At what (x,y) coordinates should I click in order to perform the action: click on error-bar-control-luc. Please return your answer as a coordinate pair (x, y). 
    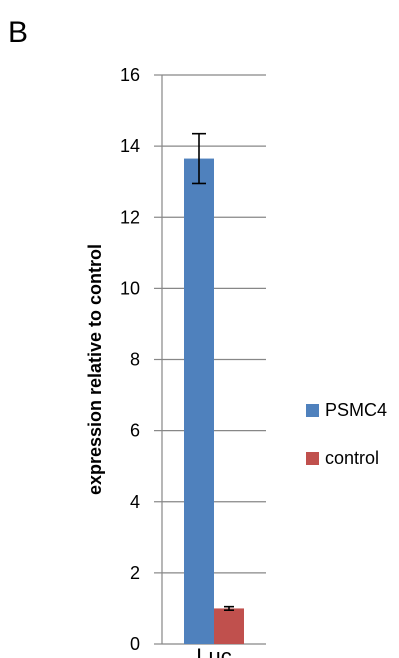
    Looking at the image, I should click on (229, 608).